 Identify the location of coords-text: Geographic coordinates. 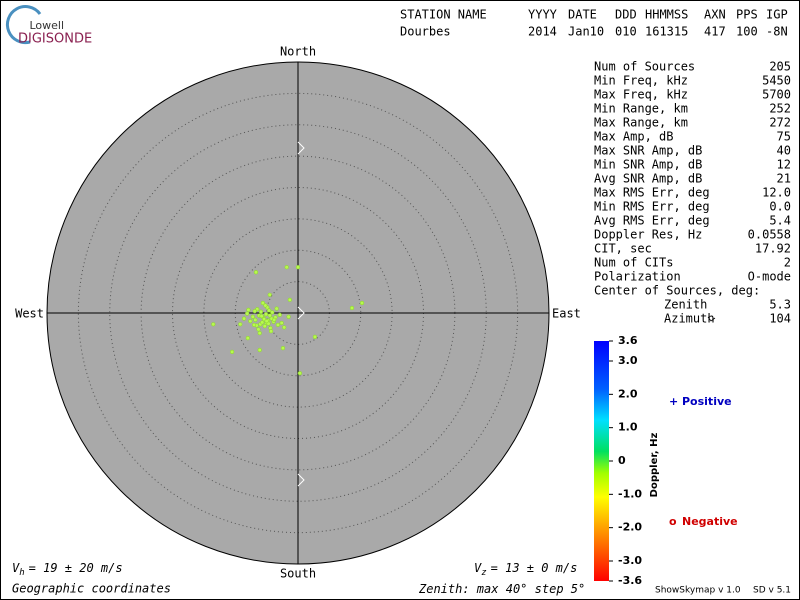
(91, 589).